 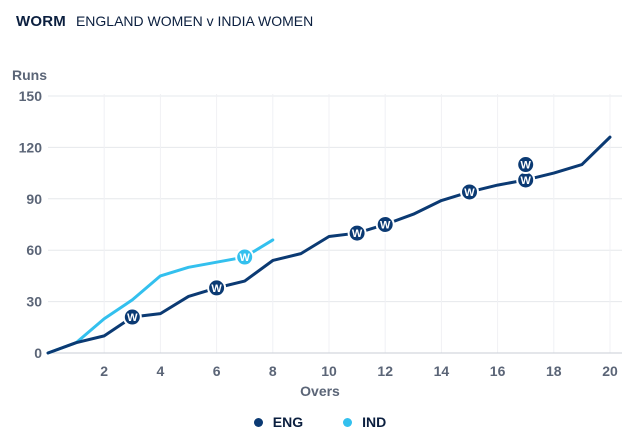 I want to click on y-tick-label: 30, so click(x=34, y=302).